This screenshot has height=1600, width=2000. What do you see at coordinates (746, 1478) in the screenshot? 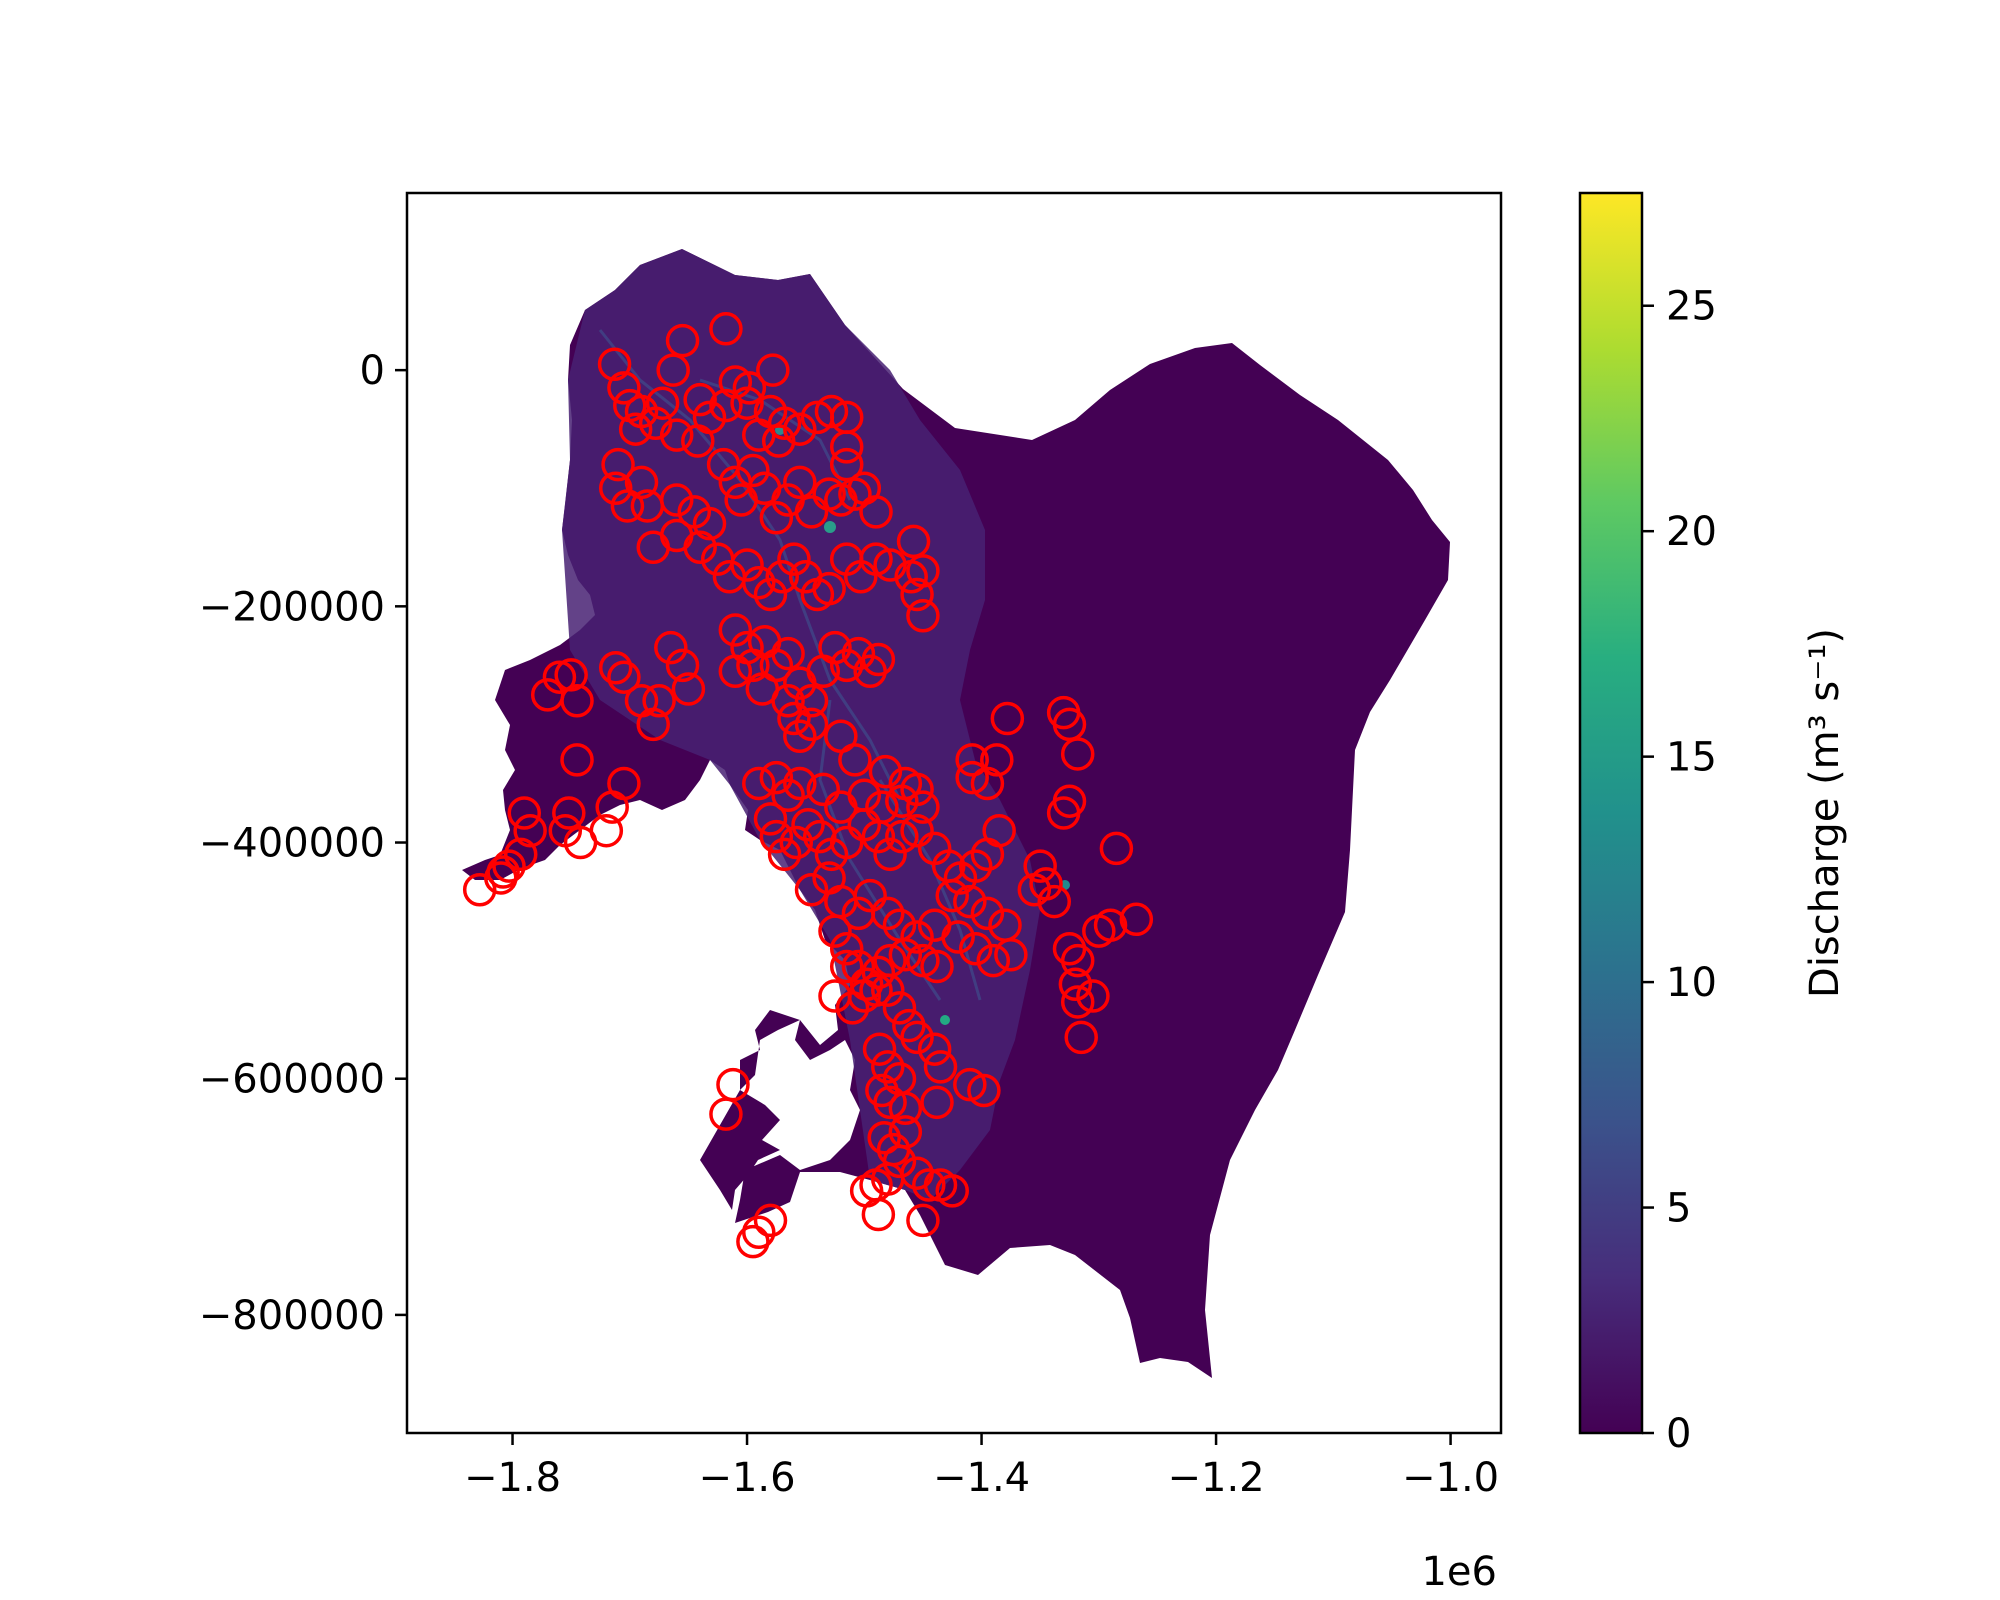
I see `x-tick-label: −1.6` at bounding box center [746, 1478].